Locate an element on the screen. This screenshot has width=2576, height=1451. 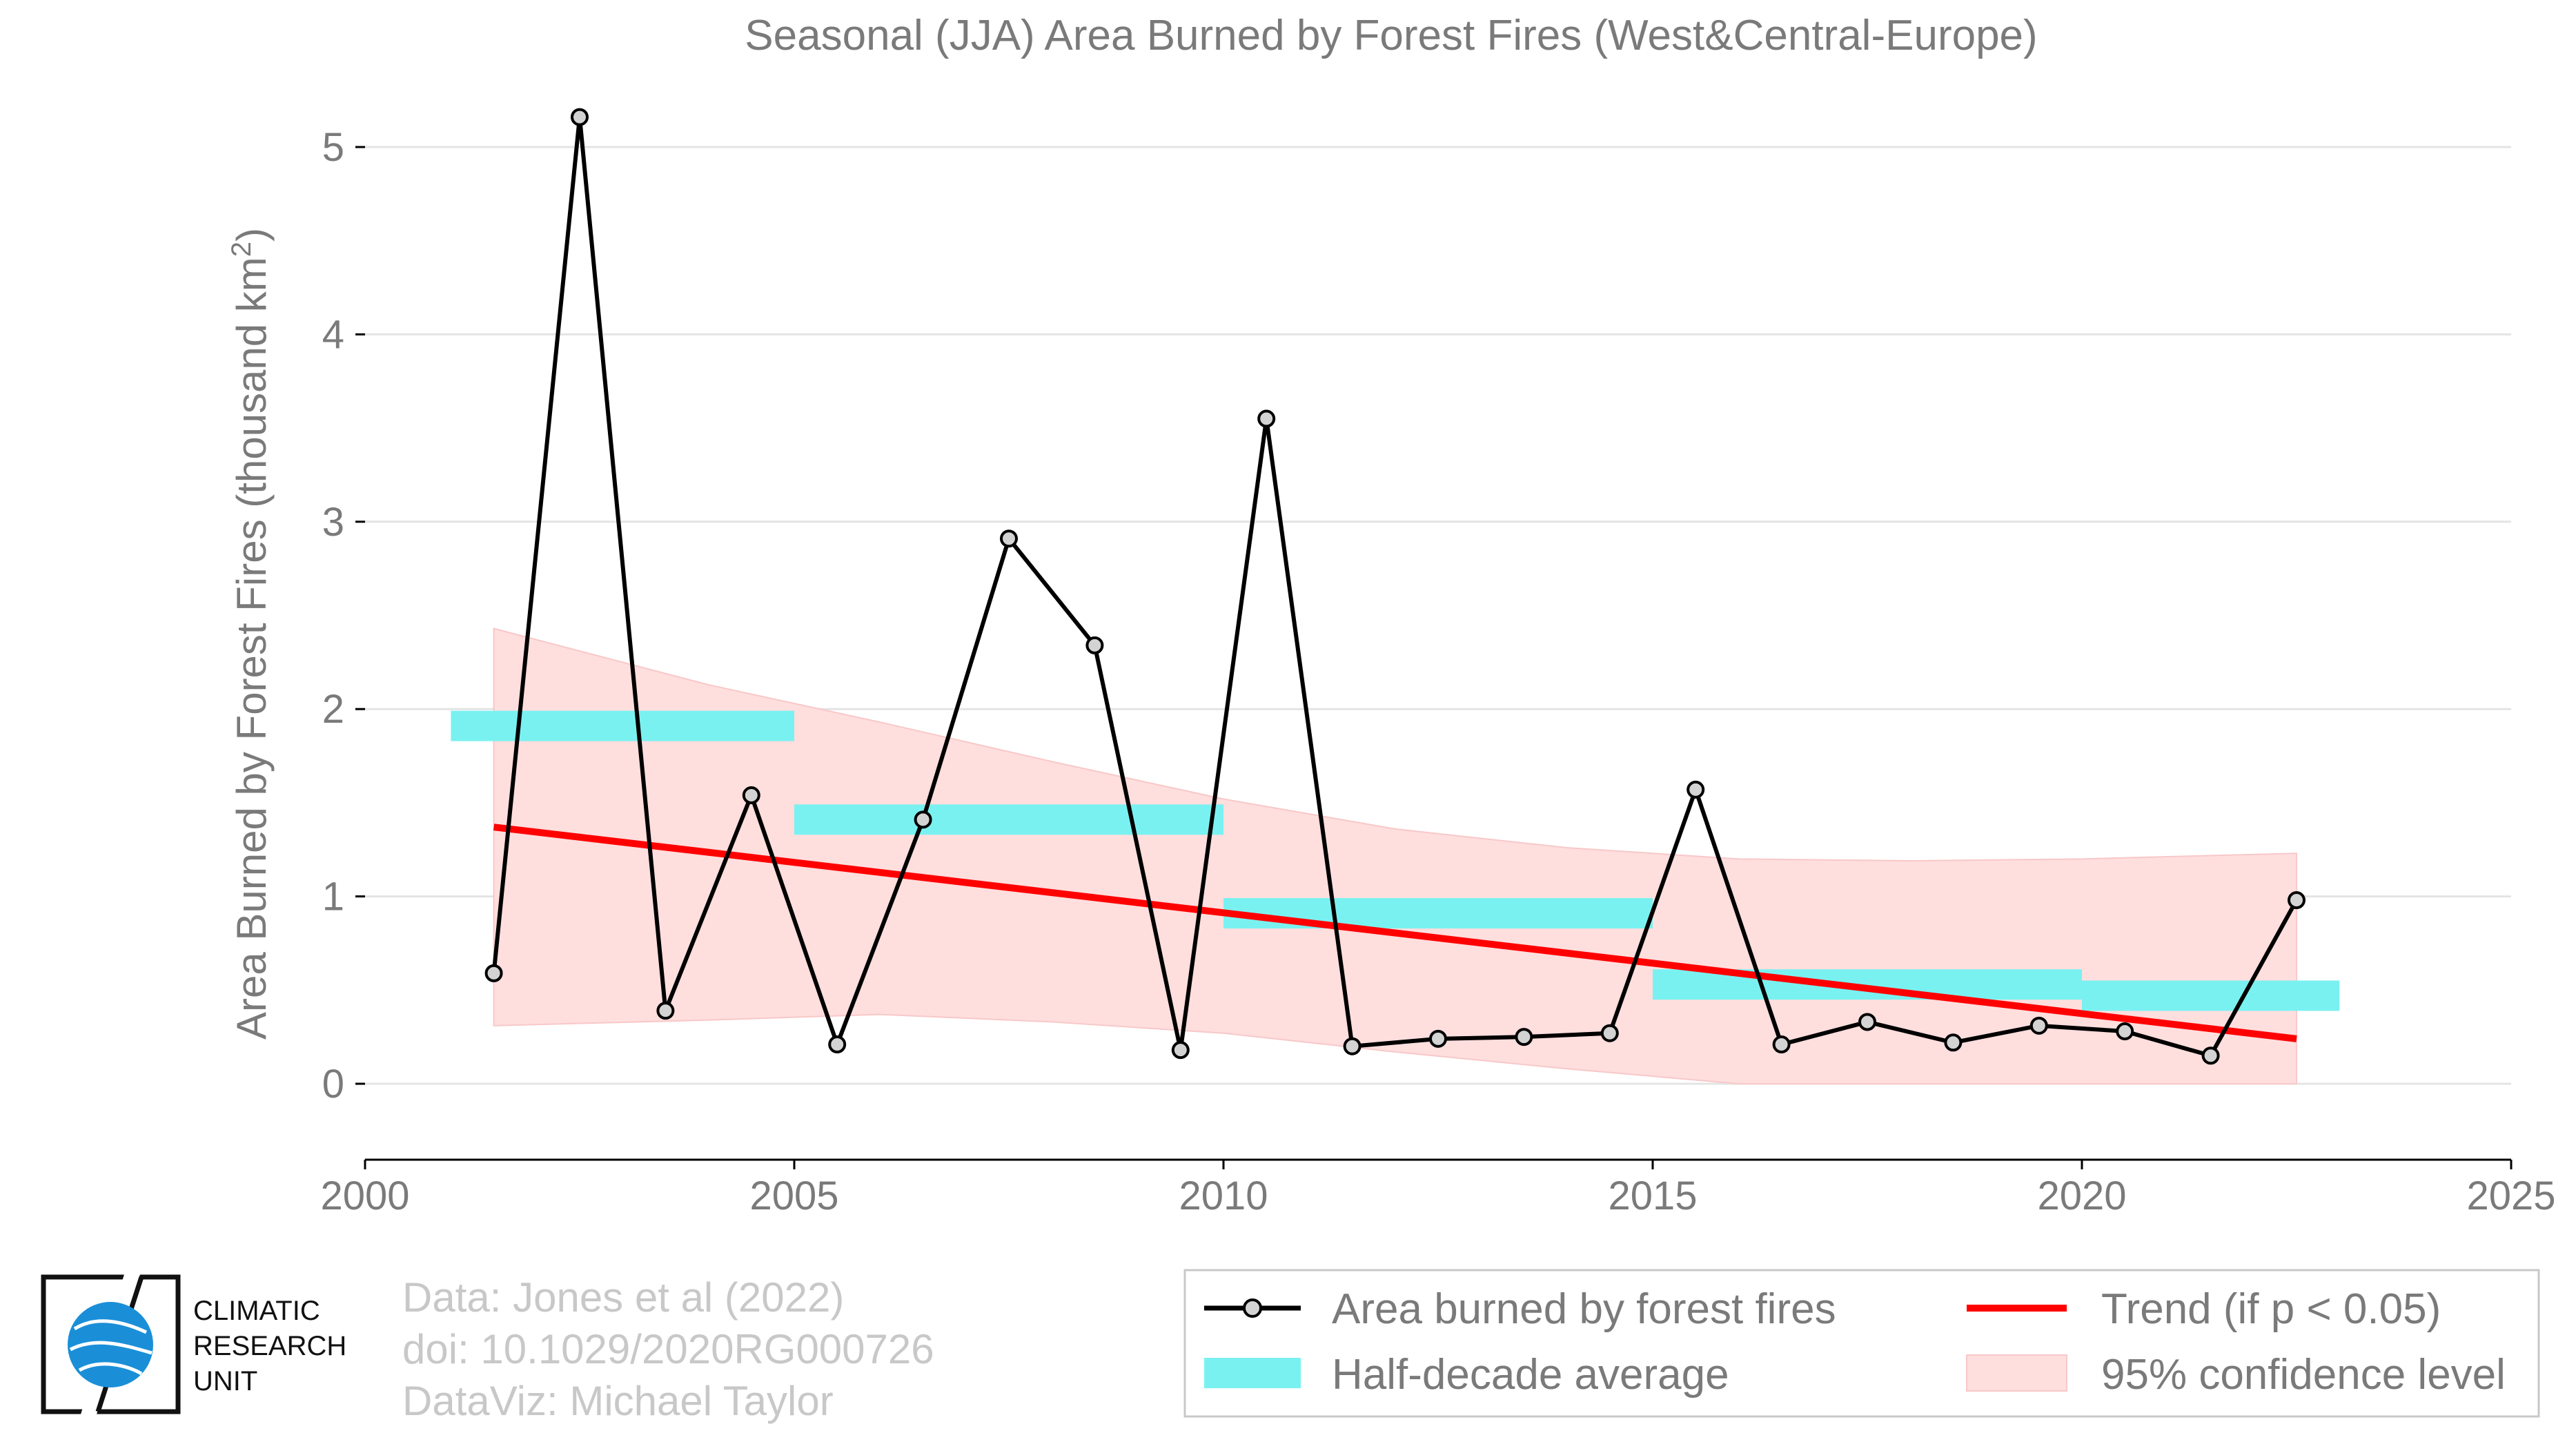
y-tick-label: 2 is located at coordinates (333, 709).